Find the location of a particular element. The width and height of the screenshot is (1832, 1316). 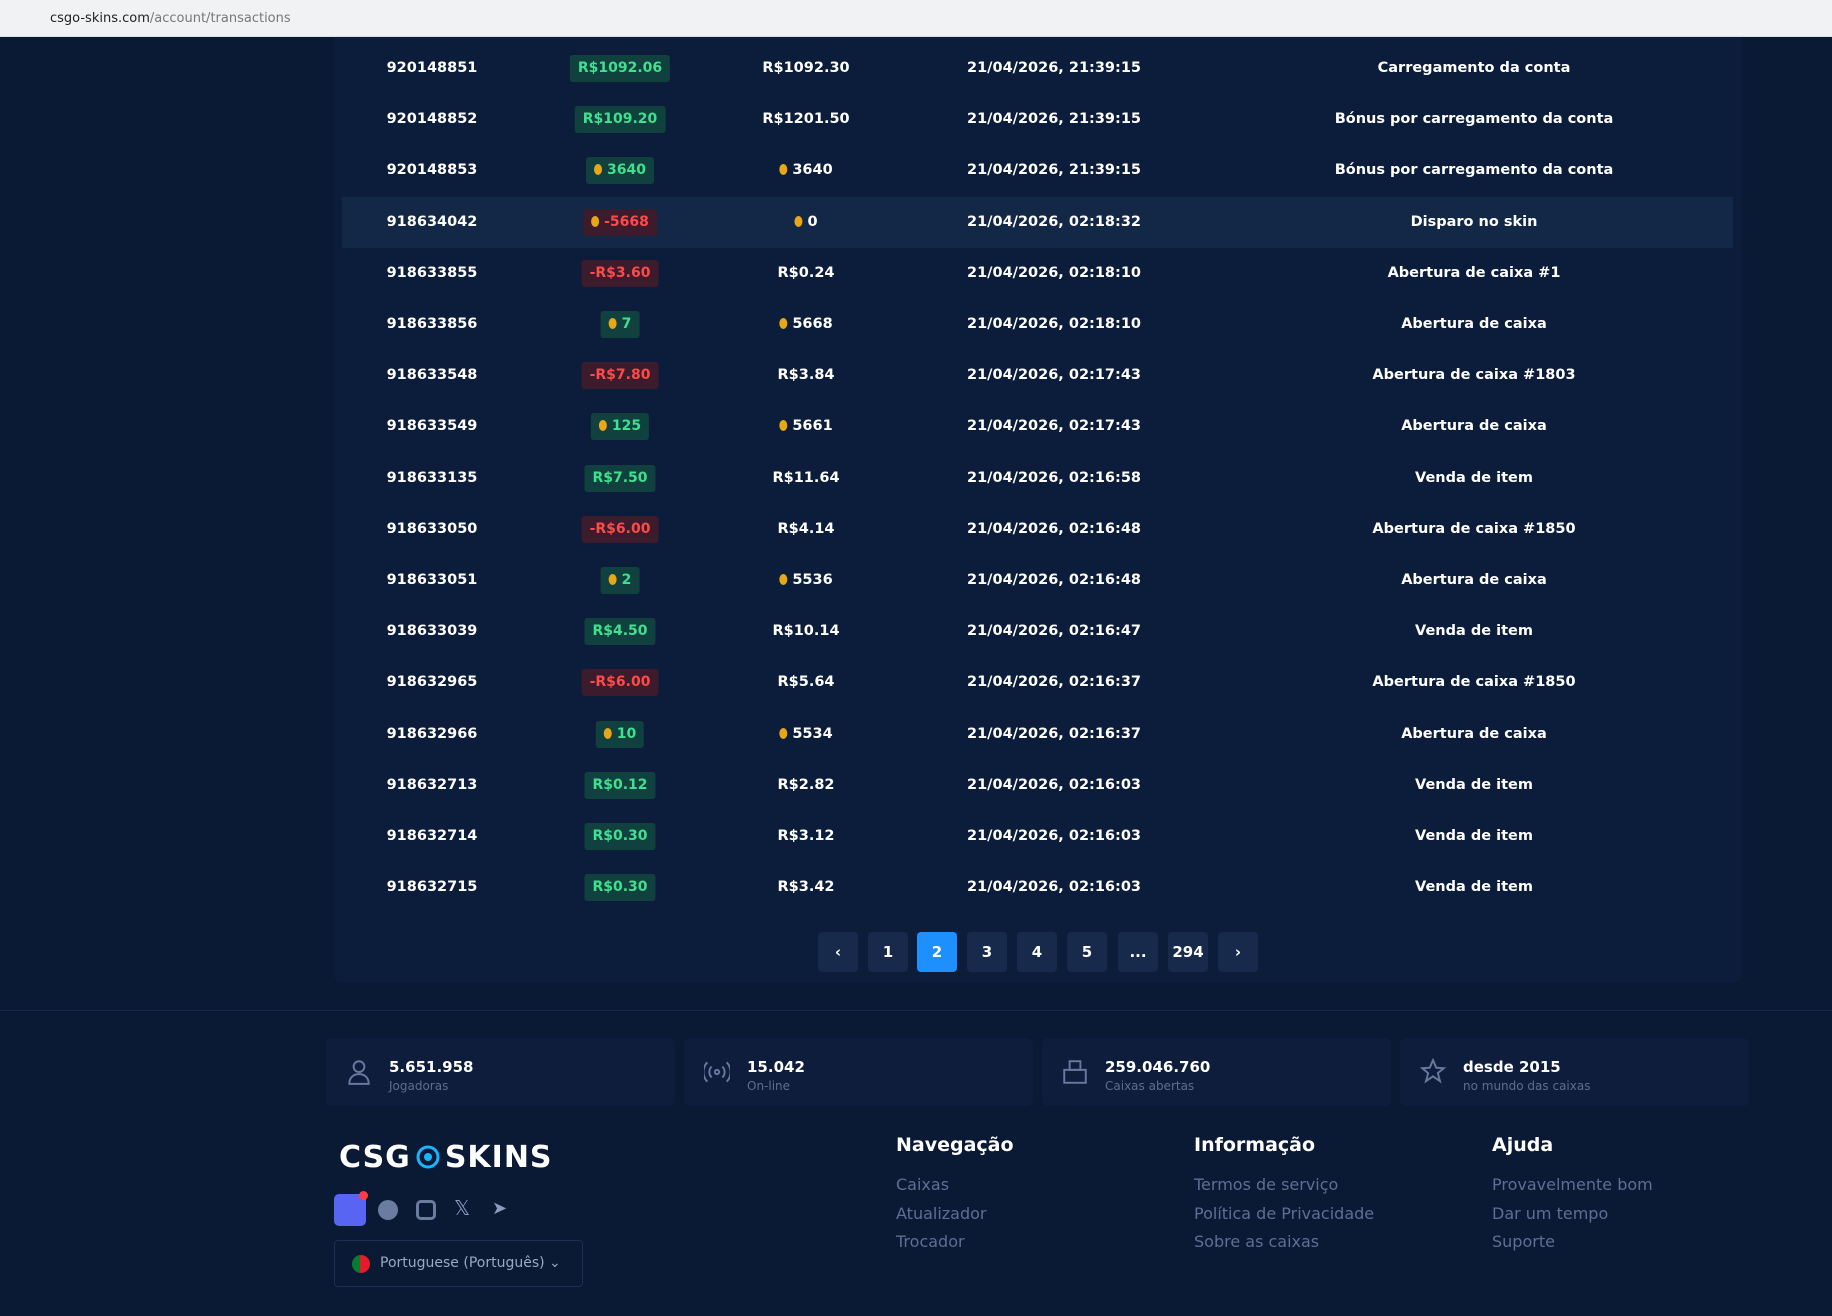

footer-link: Suporte is located at coordinates (1523, 1241).